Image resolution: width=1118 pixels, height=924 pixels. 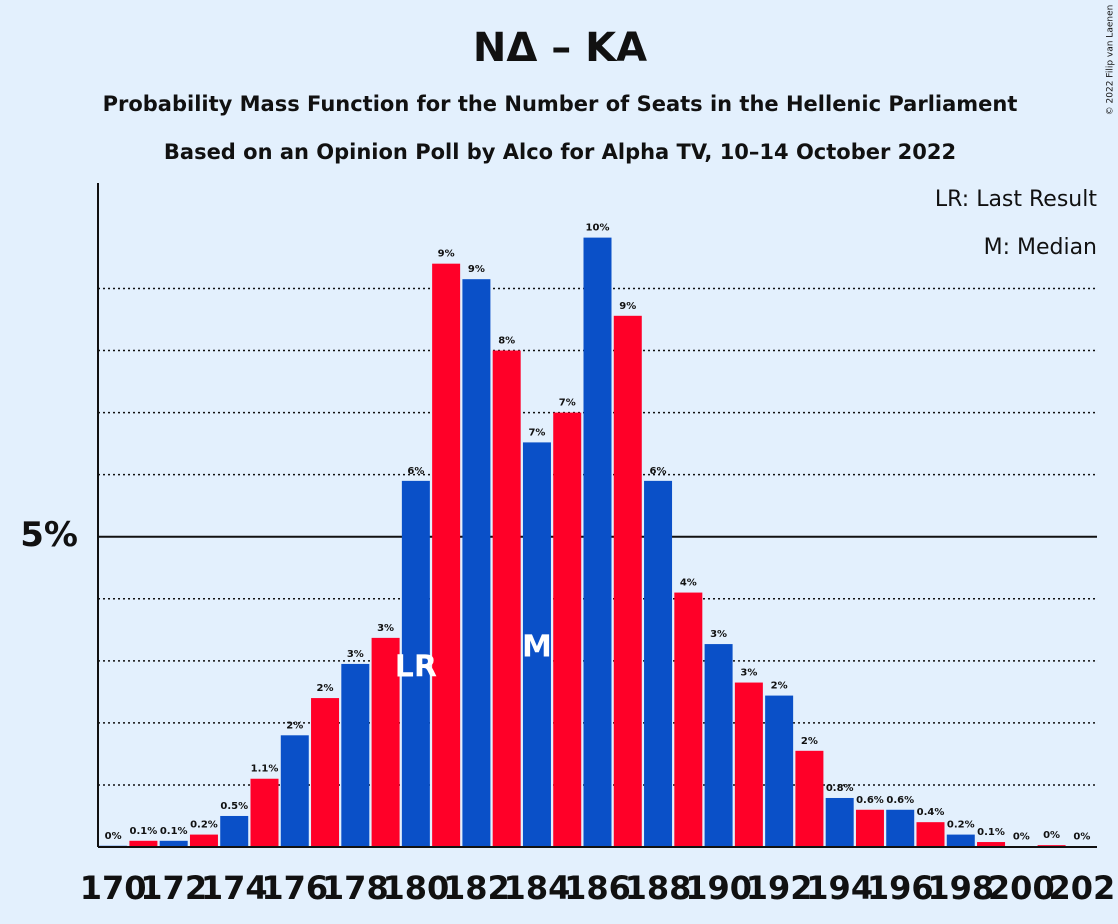 I want to click on x-tick-label: 174, so click(x=234, y=888).